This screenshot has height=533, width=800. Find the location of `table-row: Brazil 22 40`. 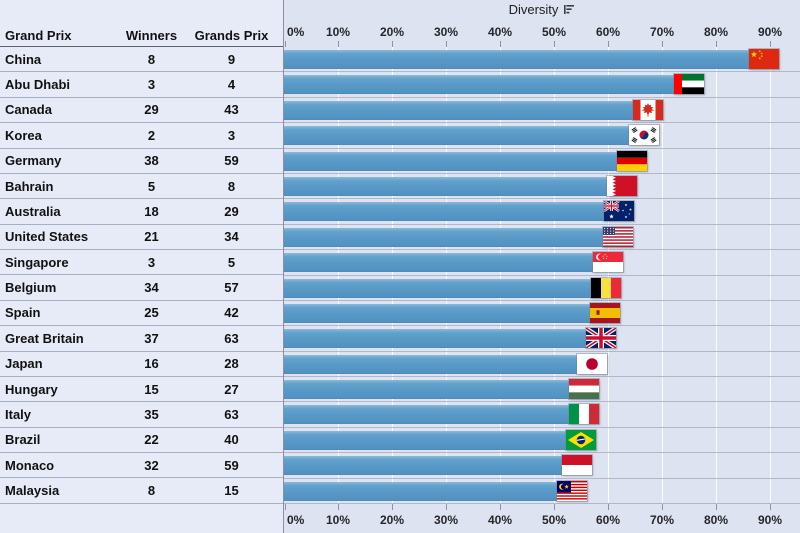

table-row: Brazil 22 40 is located at coordinates (141, 440).